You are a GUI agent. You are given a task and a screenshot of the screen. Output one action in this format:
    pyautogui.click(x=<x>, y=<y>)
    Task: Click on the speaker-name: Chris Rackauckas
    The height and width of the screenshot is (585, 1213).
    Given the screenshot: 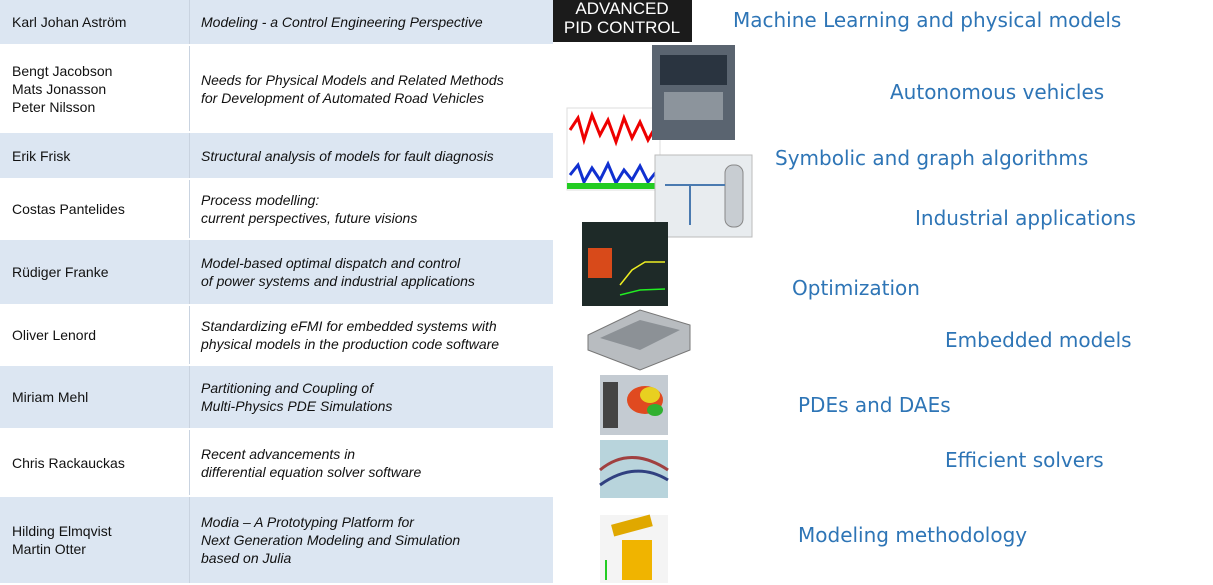 What is the action you would take?
    pyautogui.click(x=68, y=462)
    